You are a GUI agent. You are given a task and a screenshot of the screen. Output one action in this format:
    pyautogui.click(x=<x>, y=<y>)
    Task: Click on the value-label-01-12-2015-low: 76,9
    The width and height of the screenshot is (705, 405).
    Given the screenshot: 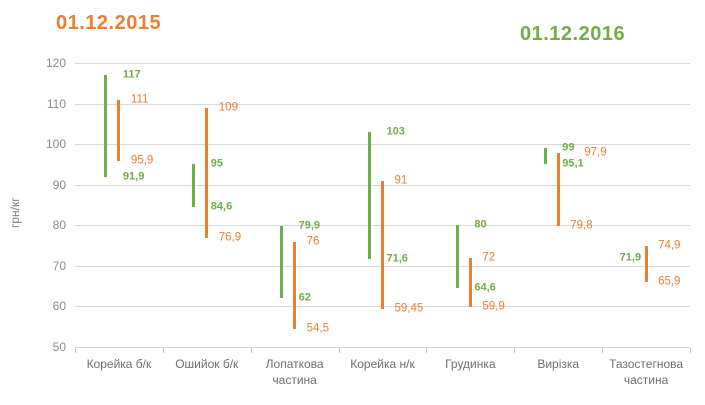 What is the action you would take?
    pyautogui.click(x=230, y=237)
    